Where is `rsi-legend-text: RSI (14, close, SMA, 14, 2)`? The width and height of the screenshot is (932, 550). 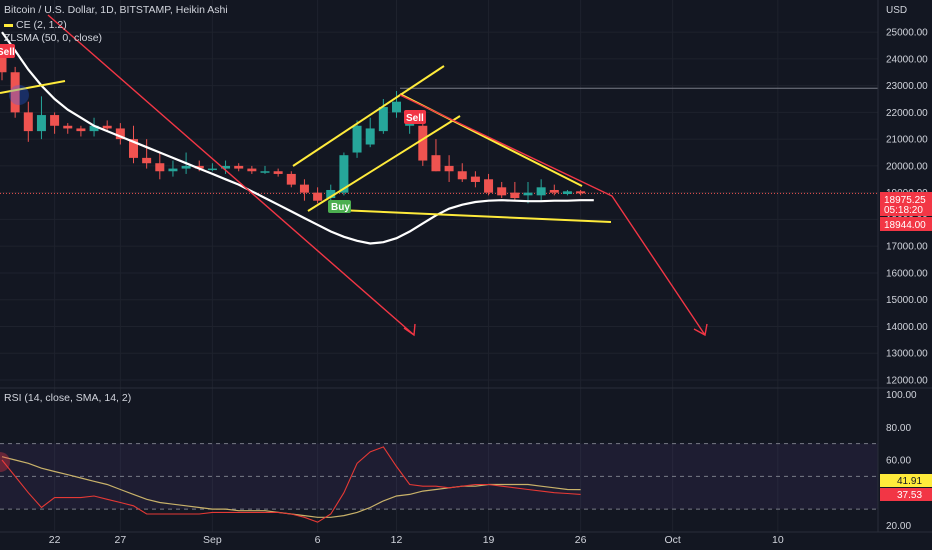
rsi-legend-text: RSI (14, close, SMA, 14, 2) is located at coordinates (68, 398).